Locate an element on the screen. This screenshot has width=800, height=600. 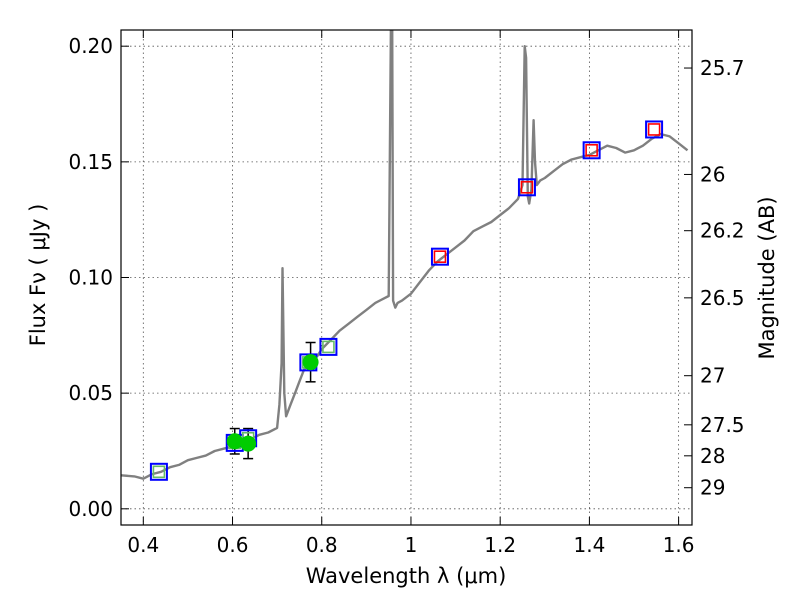
y-tick-label: 0.00 is located at coordinates (90, 509).